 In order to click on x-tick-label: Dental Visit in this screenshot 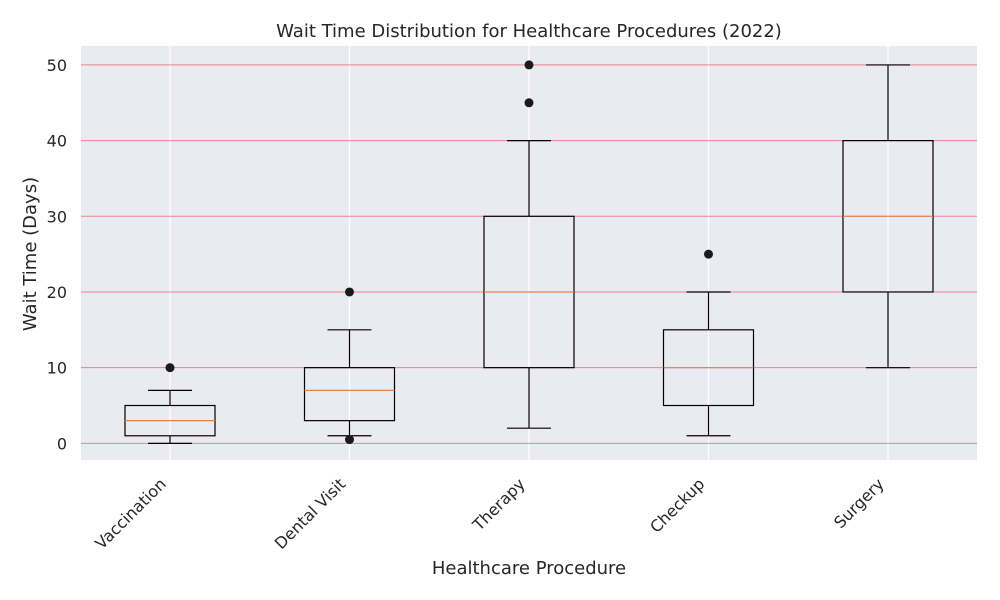, I will do `click(310, 513)`.